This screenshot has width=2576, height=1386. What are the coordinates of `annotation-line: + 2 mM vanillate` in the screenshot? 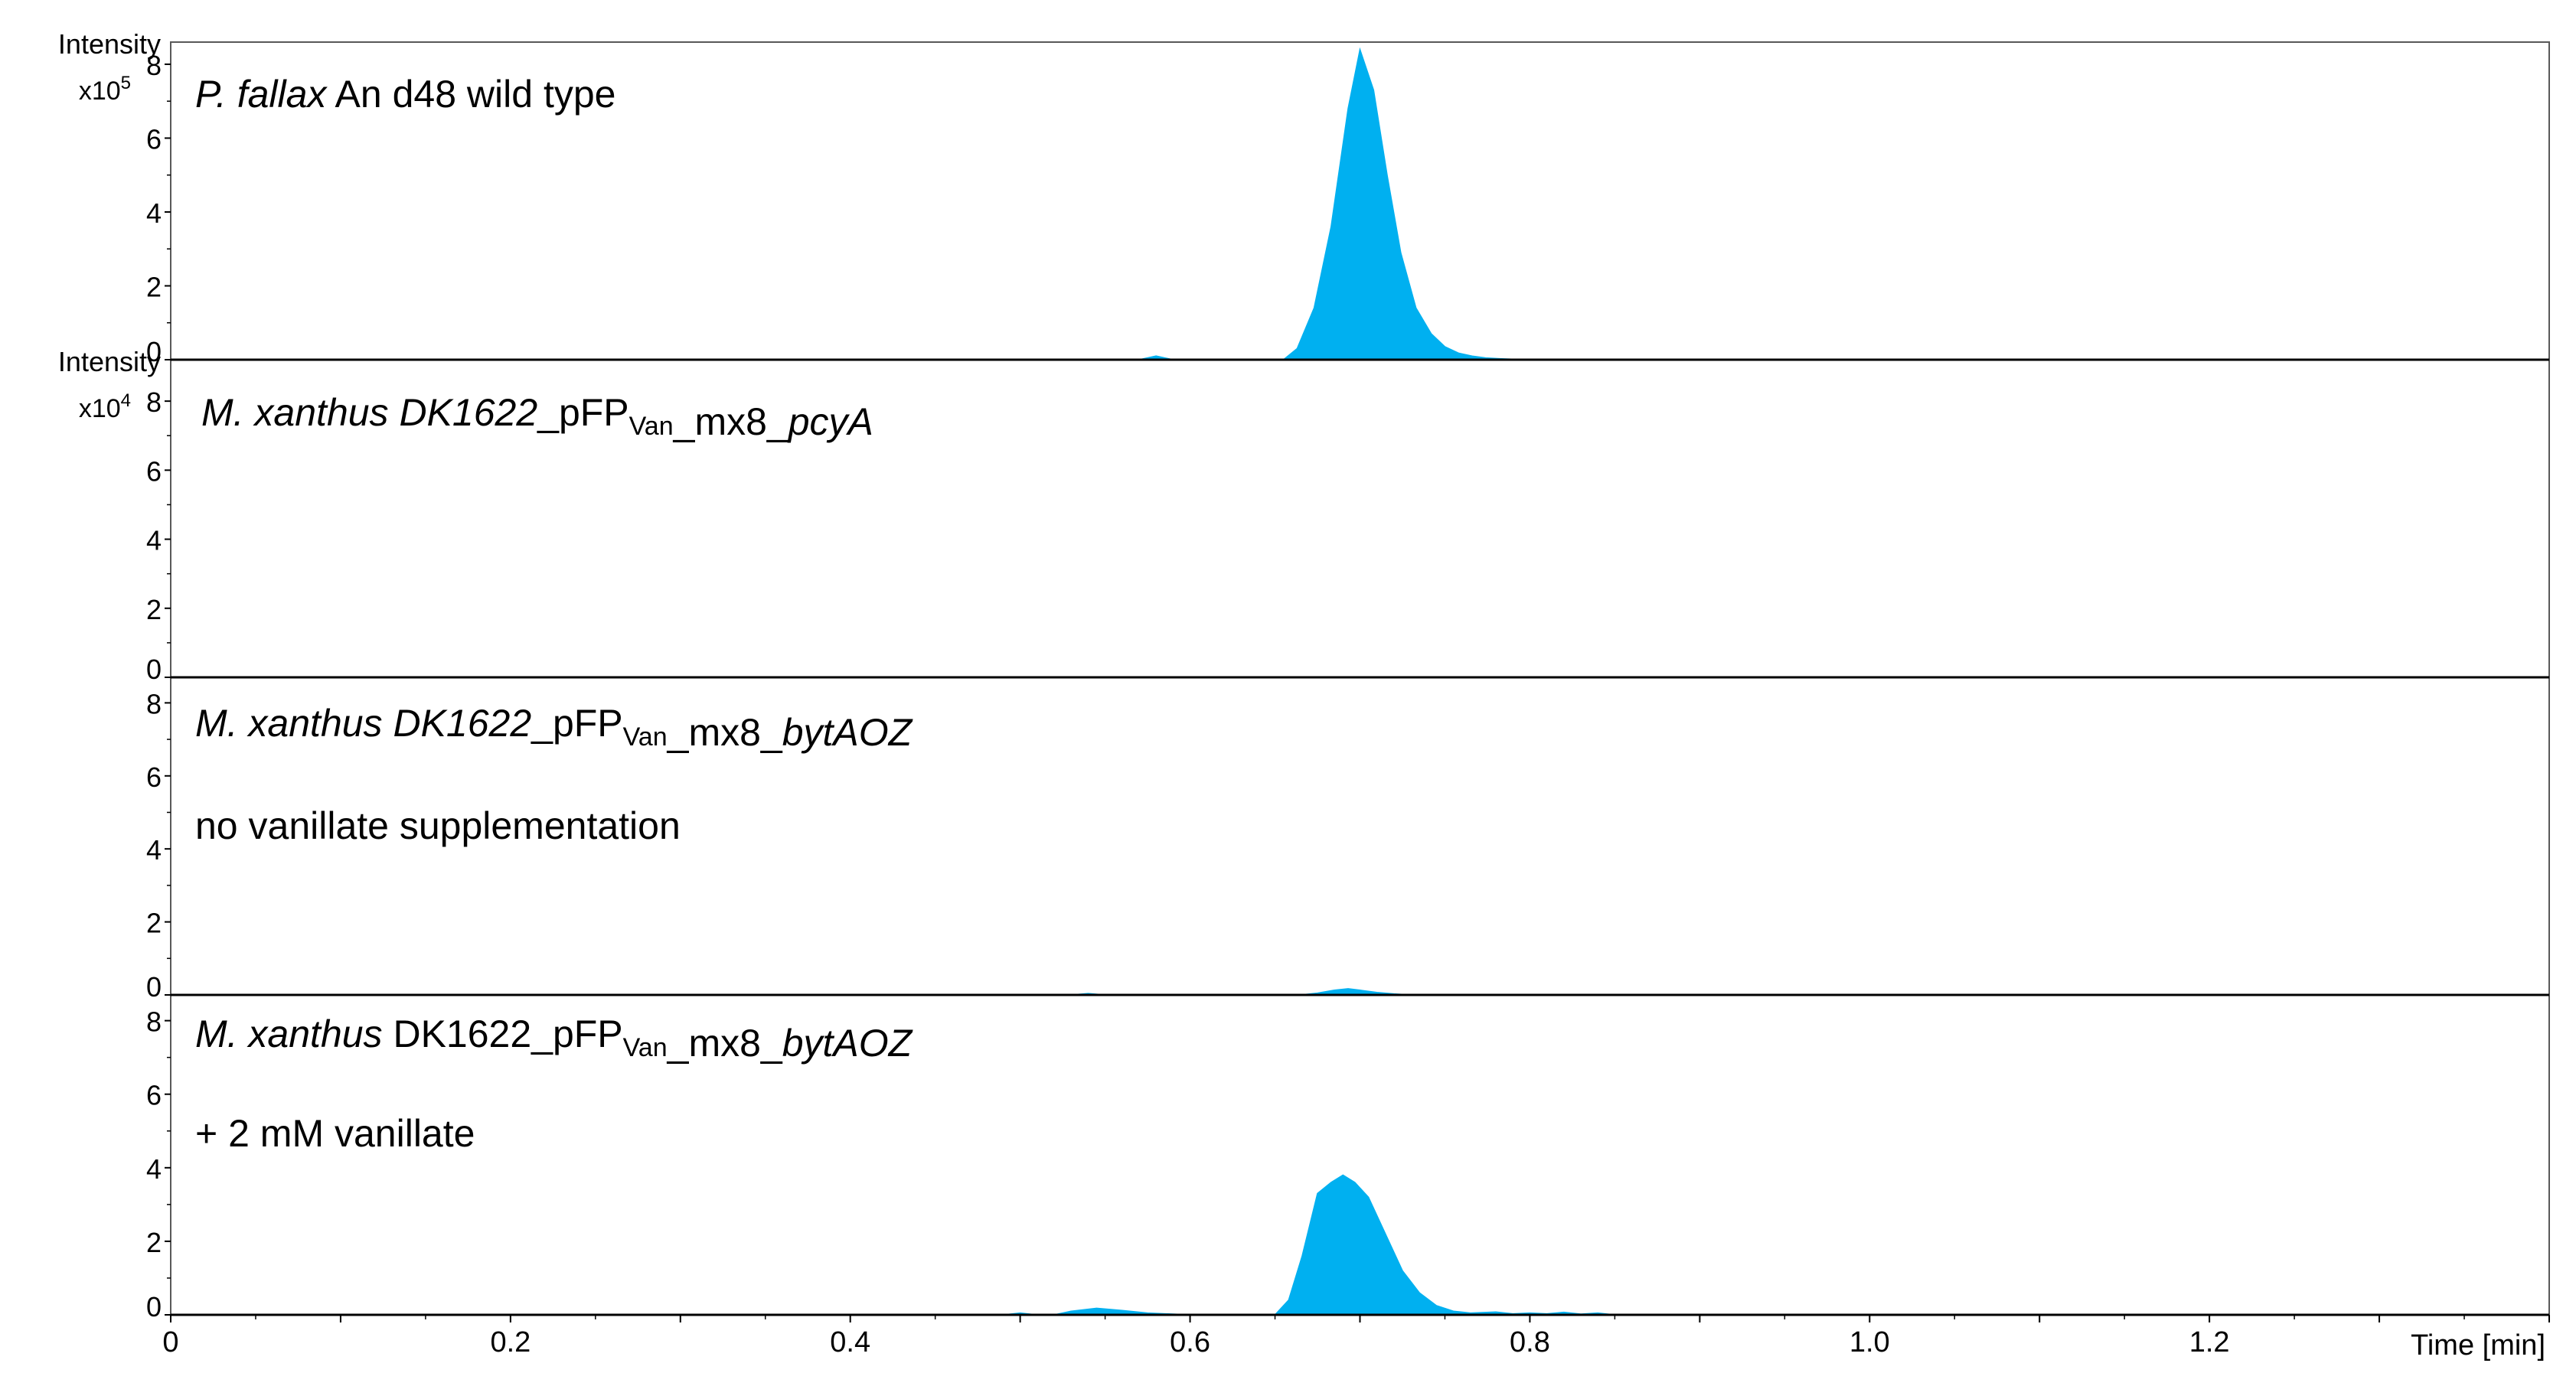 It's located at (335, 1133).